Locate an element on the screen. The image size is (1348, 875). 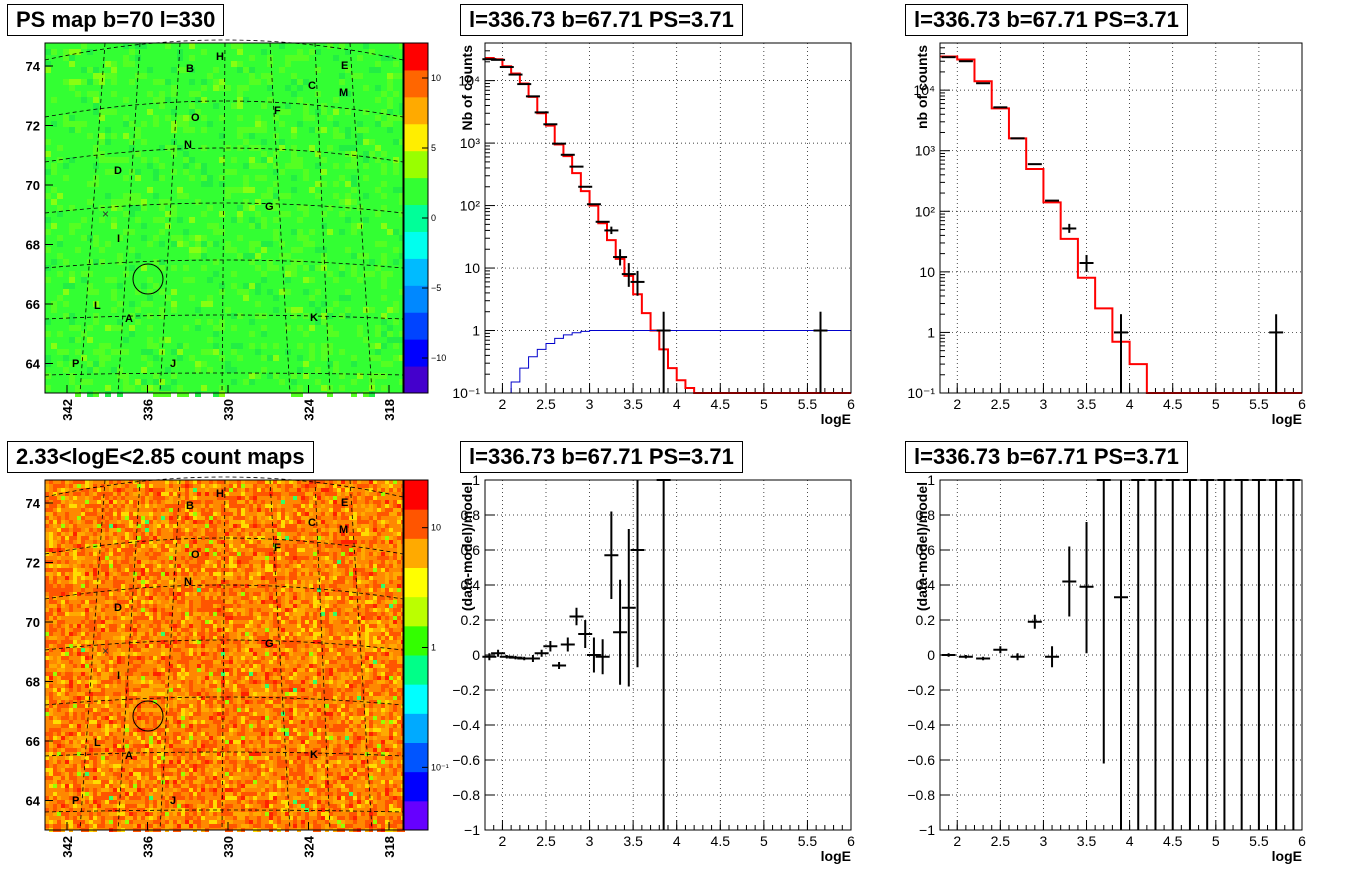
latitude-line is located at coordinates (224, 208).